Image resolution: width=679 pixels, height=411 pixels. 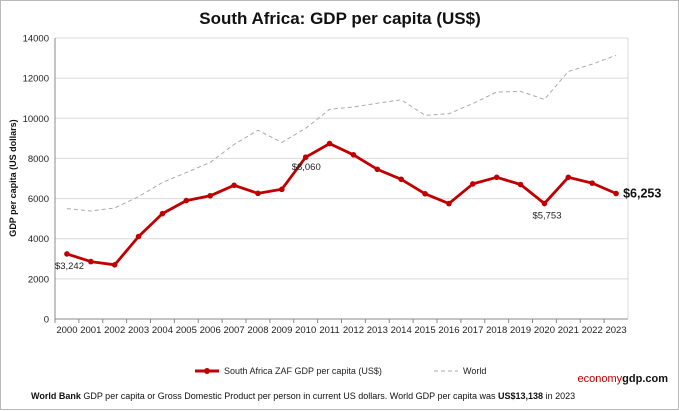 What do you see at coordinates (162, 330) in the screenshot?
I see `x-tick-label: 2004` at bounding box center [162, 330].